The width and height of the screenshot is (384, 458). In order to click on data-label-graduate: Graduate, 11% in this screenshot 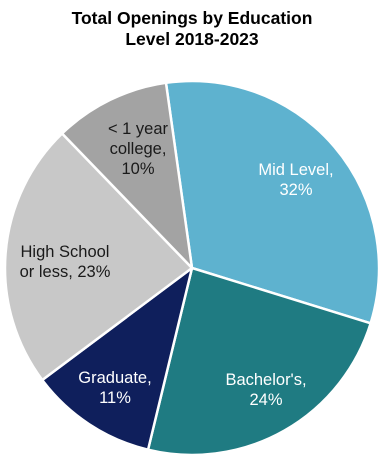, I will do `click(114, 388)`.